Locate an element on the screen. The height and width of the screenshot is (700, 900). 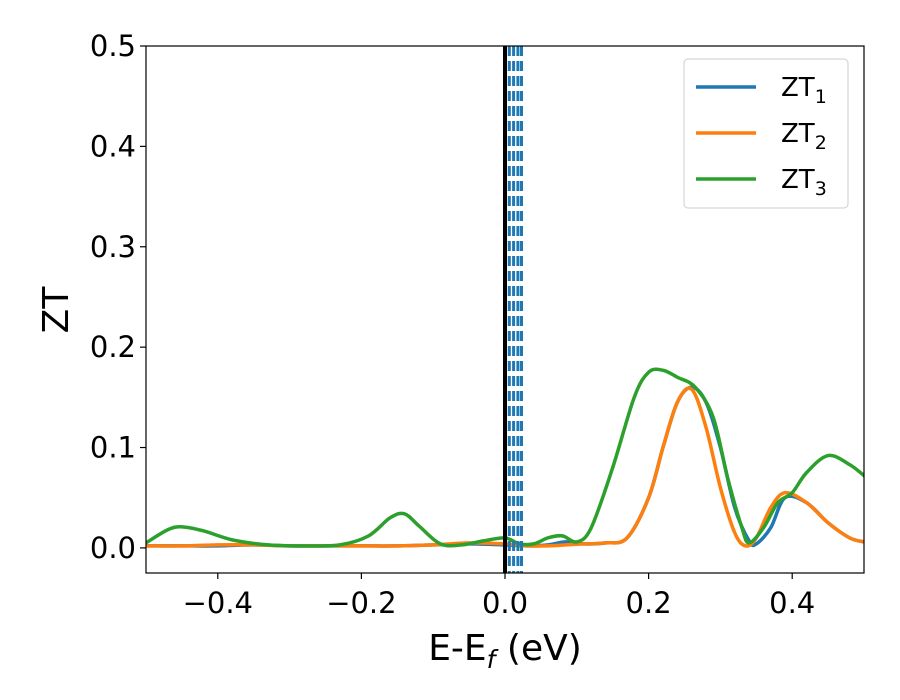
x-axis-ticks: −0.4 −0.2 0.0 0.2 0.4 is located at coordinates (499, 596).